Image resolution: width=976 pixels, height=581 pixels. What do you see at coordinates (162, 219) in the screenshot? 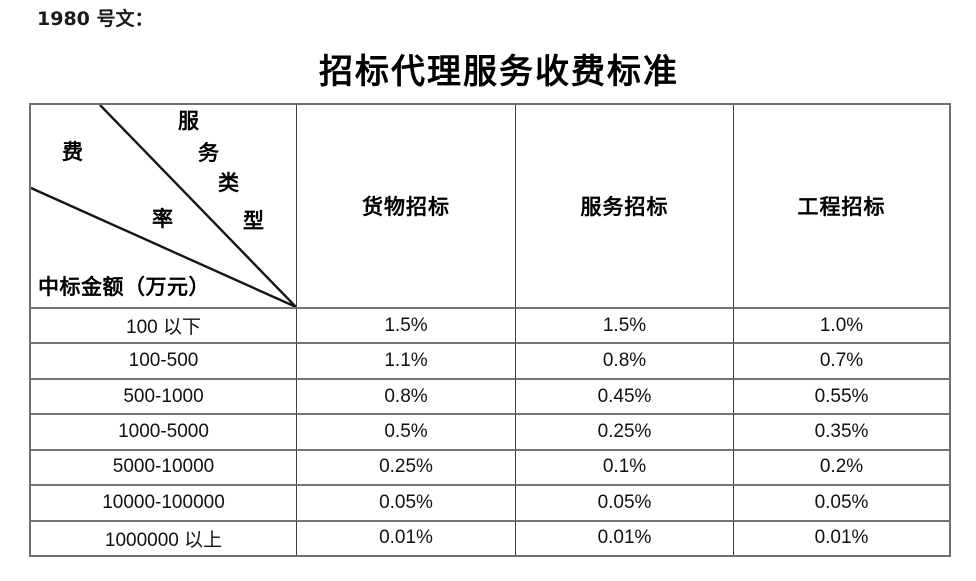
I see `diag-char-fee-rate-2: 率` at bounding box center [162, 219].